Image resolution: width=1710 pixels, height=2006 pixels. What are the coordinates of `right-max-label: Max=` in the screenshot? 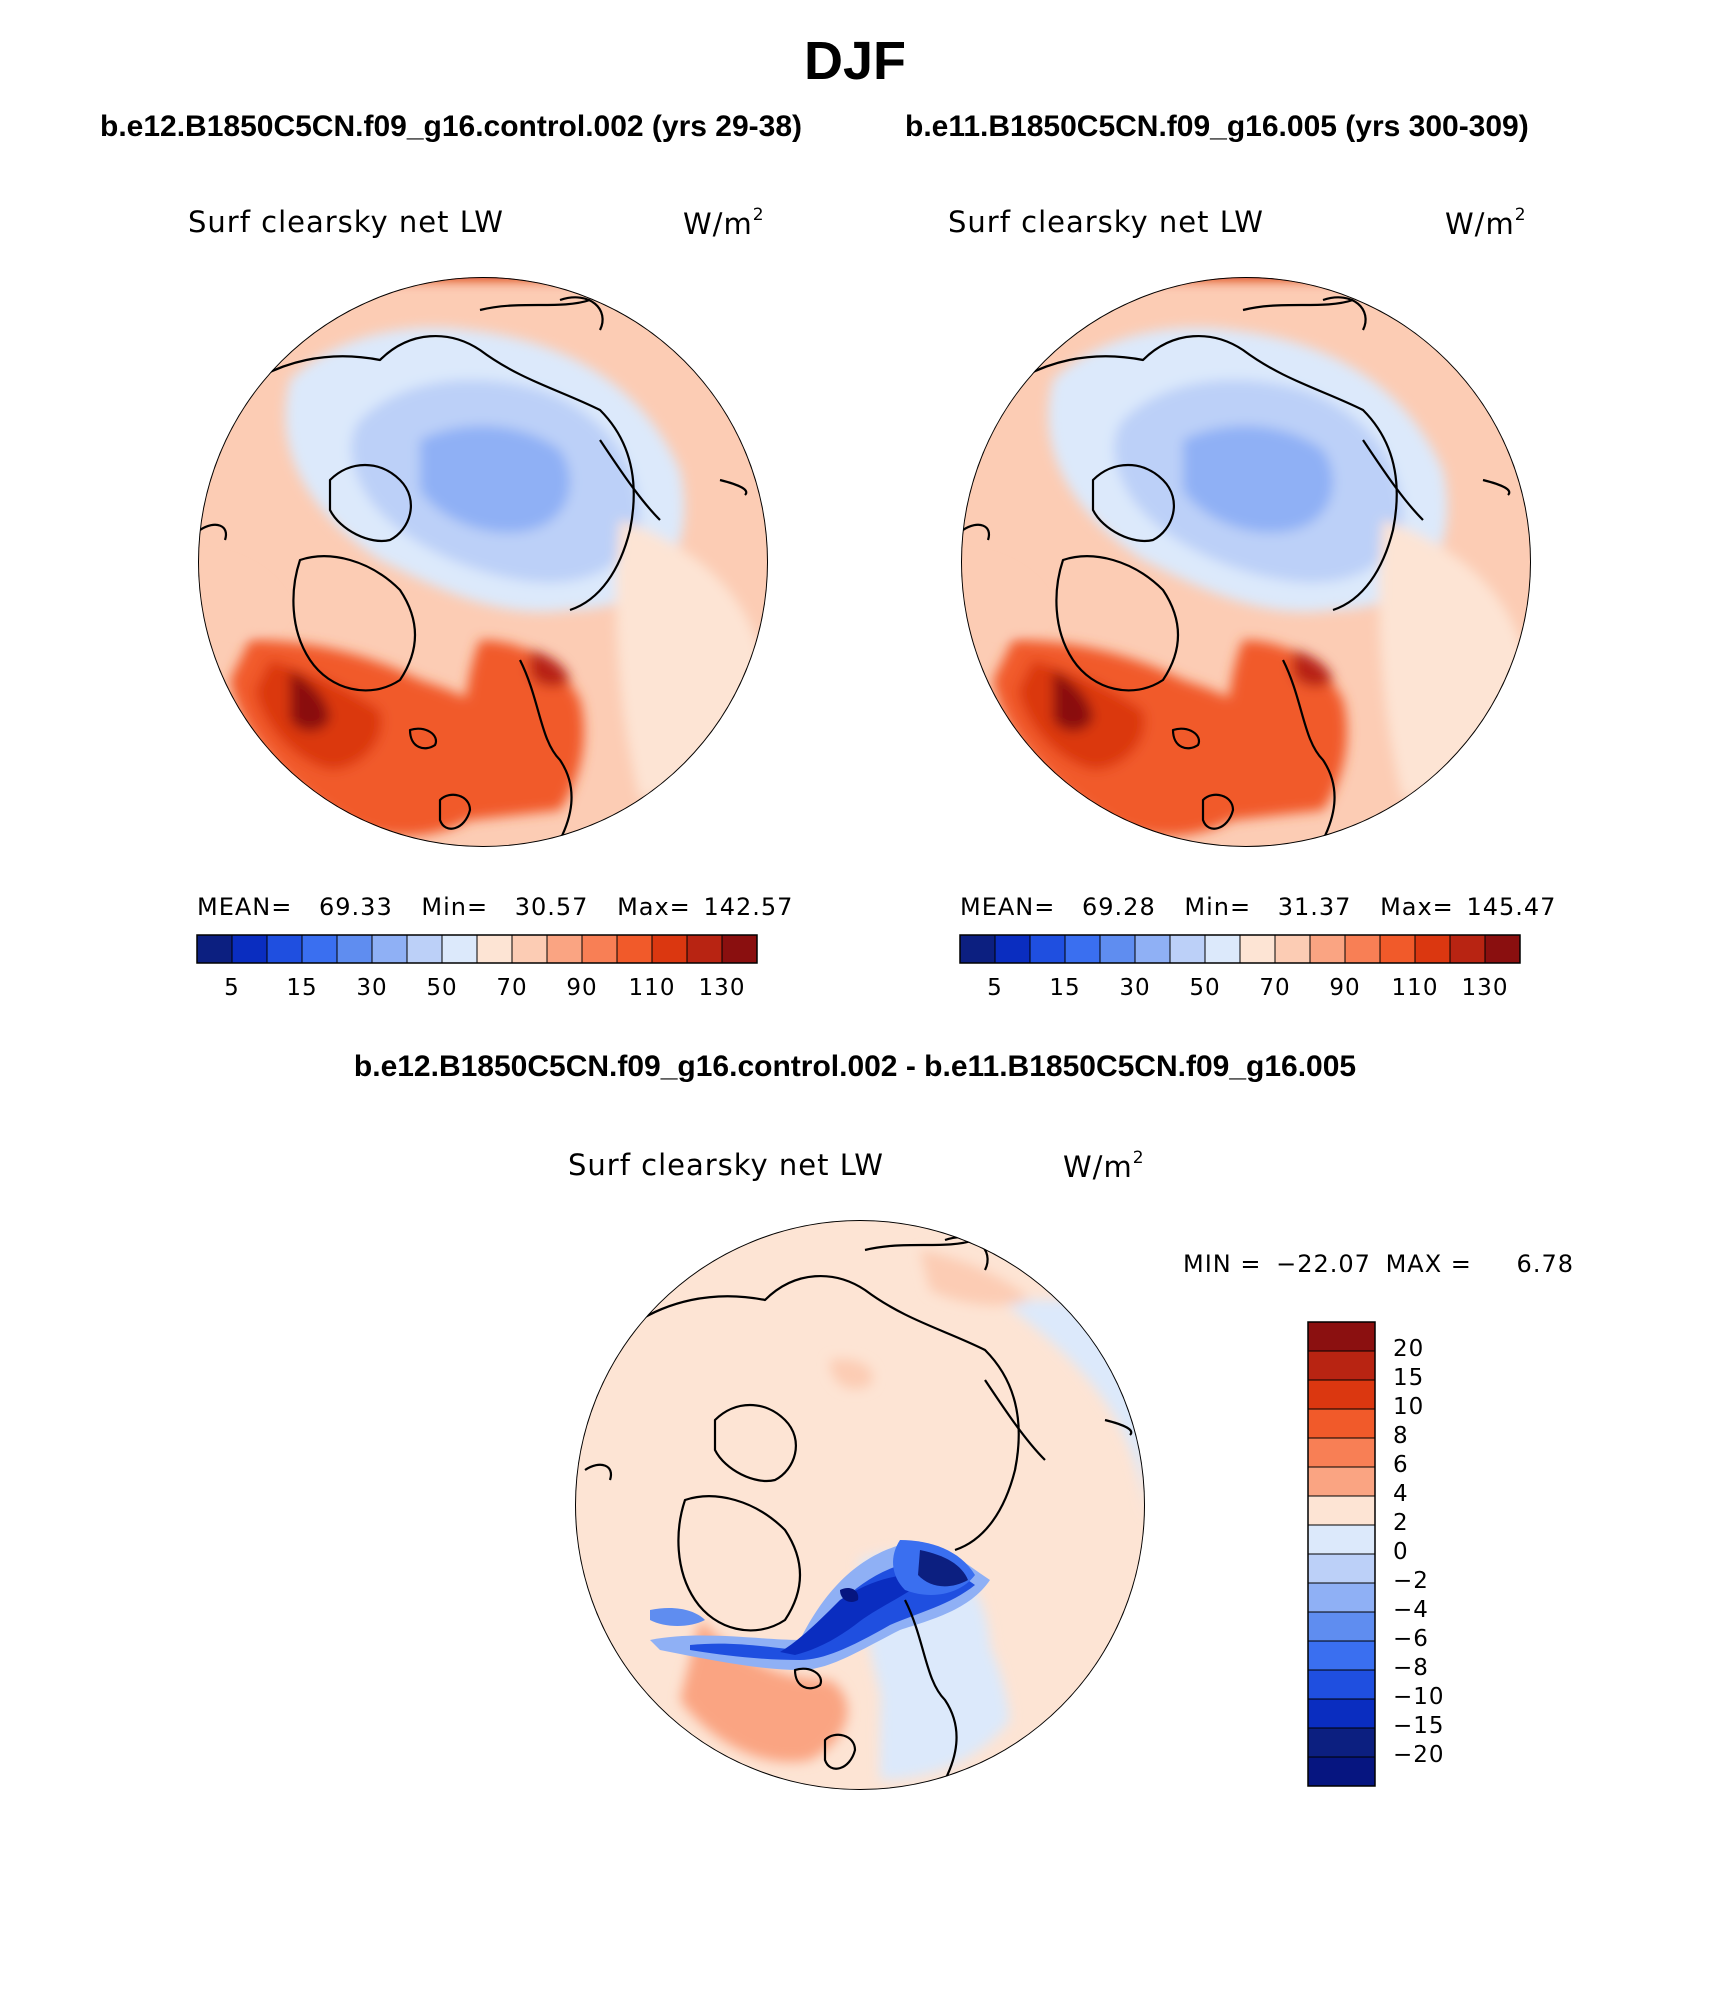 It's located at (1417, 907).